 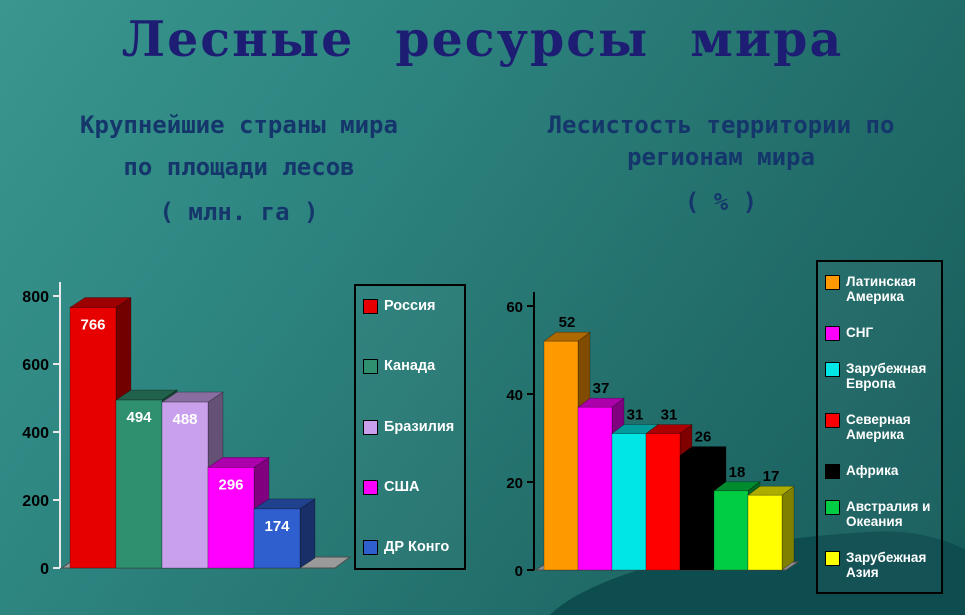 I want to click on legend-label: ДР Конго, so click(x=417, y=547).